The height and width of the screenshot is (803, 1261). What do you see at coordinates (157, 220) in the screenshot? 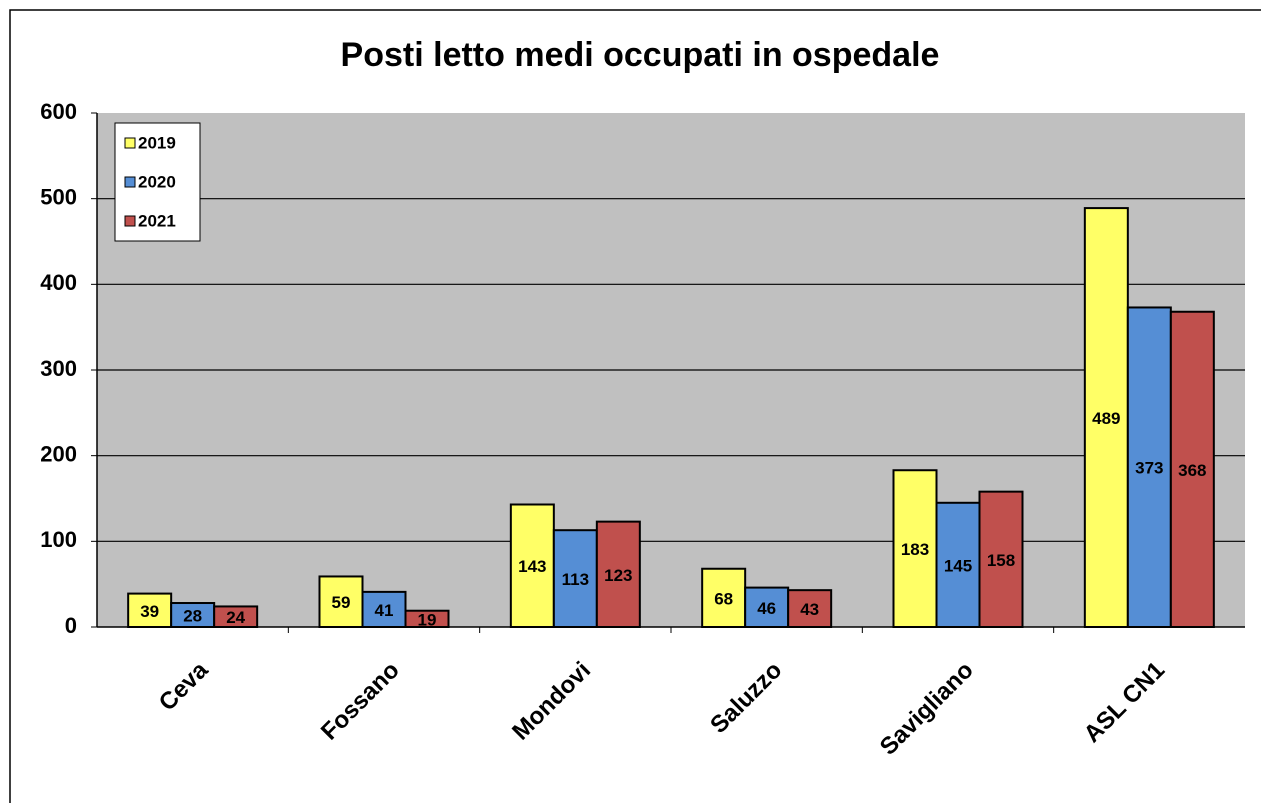
I see `legend-label: 2021` at bounding box center [157, 220].